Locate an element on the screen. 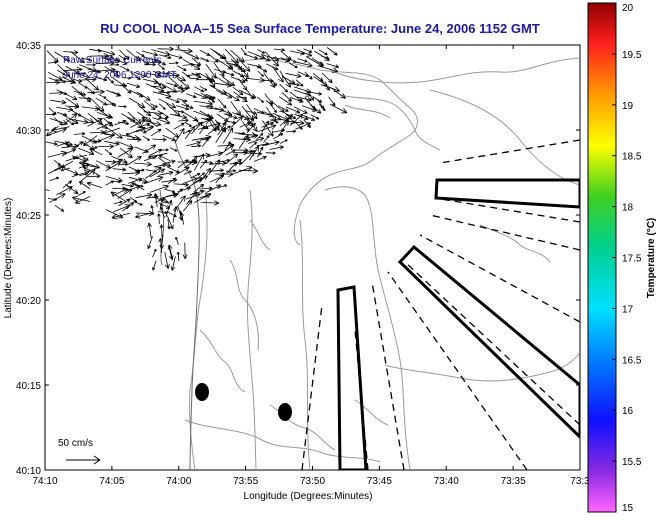  mooring-dot is located at coordinates (285, 412).